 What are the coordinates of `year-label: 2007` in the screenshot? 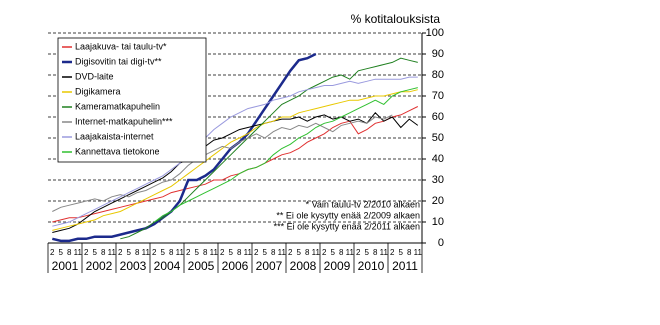 It's located at (269, 266).